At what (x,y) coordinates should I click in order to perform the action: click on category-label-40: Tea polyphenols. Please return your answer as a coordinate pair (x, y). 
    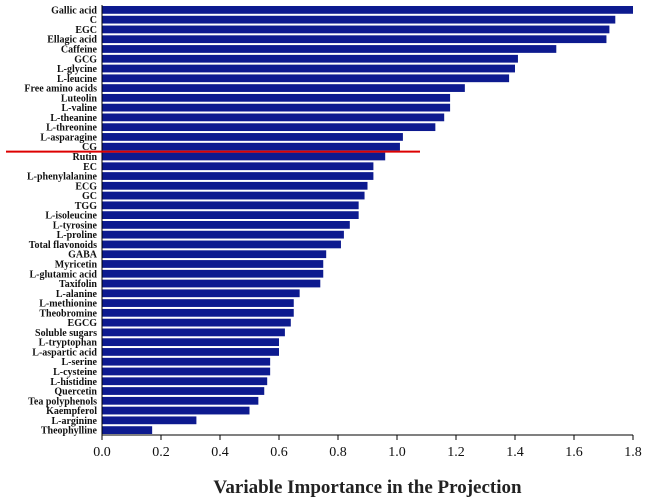
    Looking at the image, I should click on (62, 401).